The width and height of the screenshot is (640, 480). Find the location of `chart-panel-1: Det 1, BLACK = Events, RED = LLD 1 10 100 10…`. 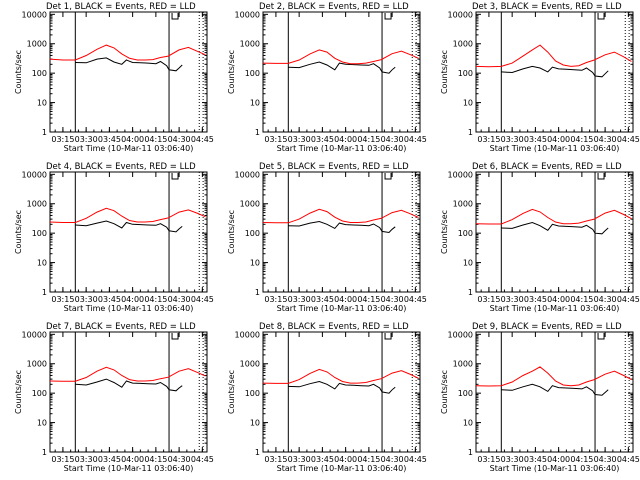

chart-panel-1: Det 1, BLACK = Events, RED = LLD 1 10 100 10… is located at coordinates (114, 77).